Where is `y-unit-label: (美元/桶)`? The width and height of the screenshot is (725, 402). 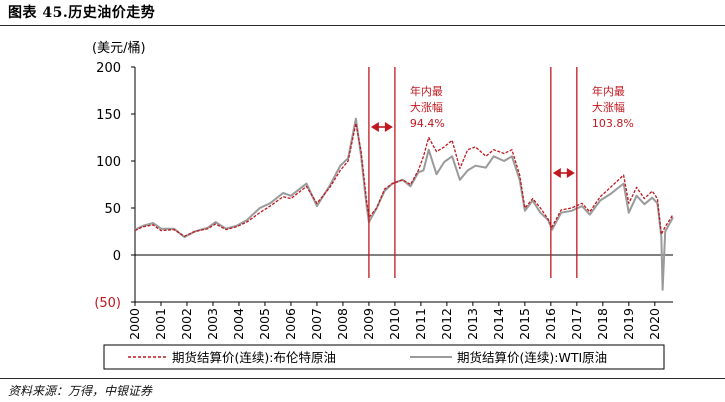 y-unit-label: (美元/桶) is located at coordinates (119, 48).